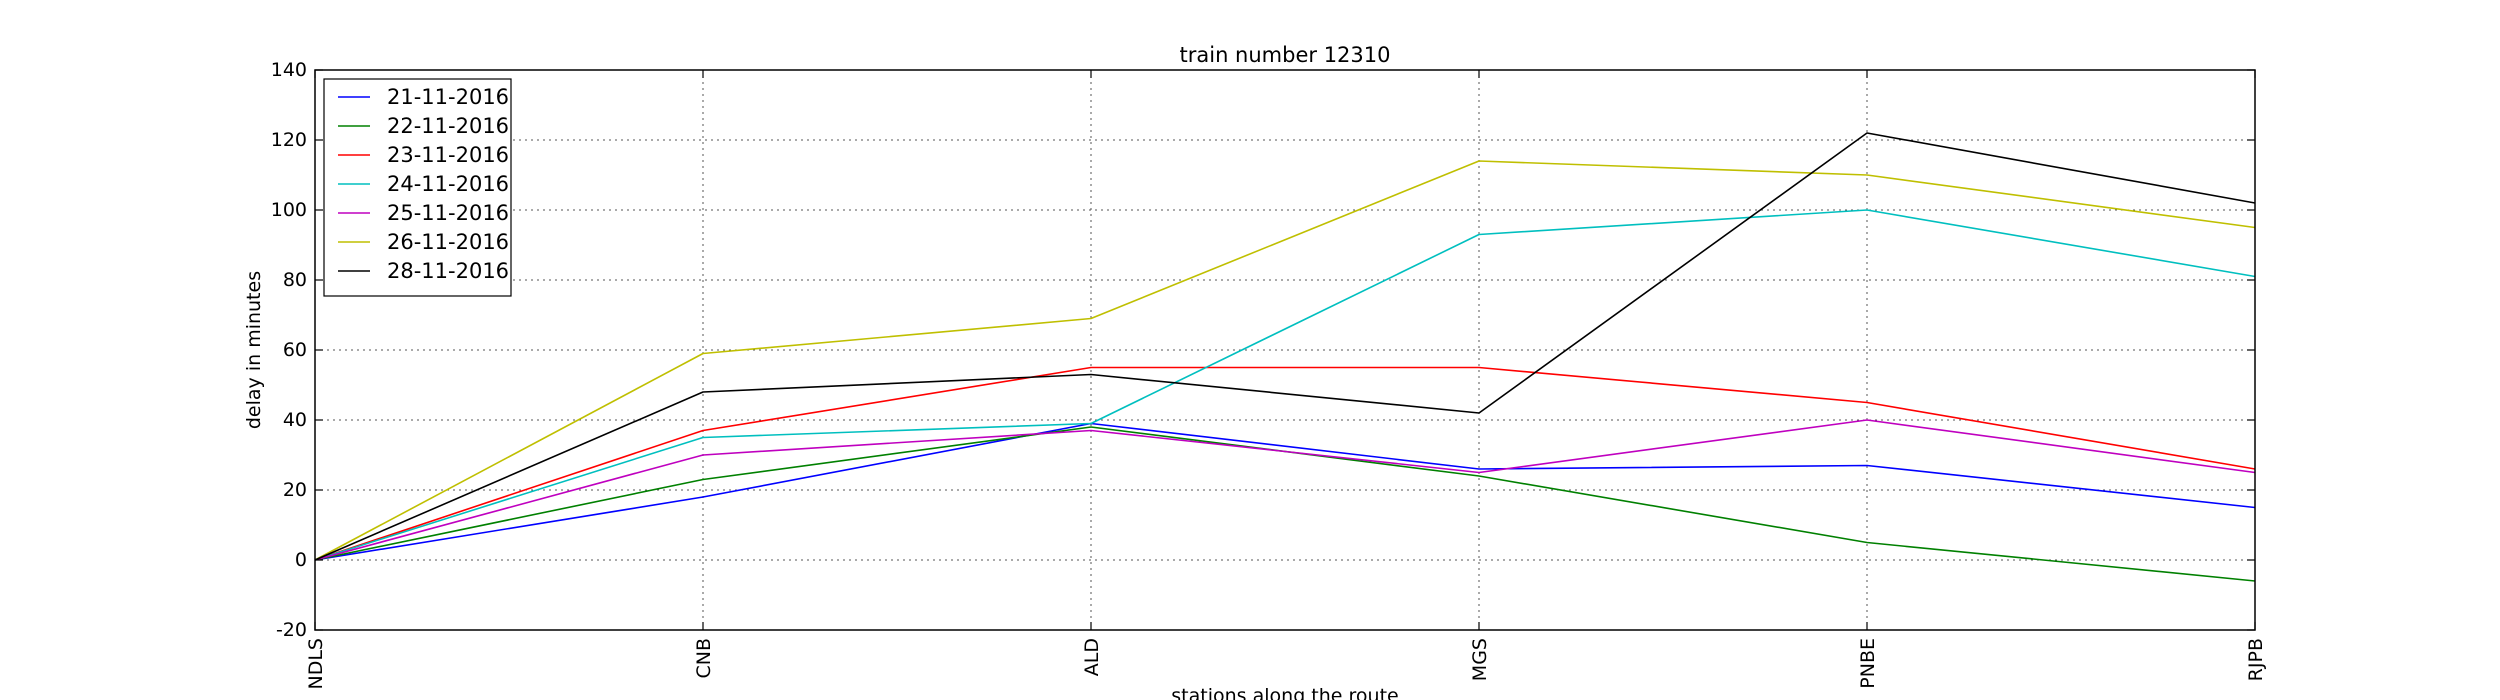 This screenshot has width=2500, height=700. Describe the element at coordinates (2256, 659) in the screenshot. I see `x-tick-label: RJPB` at that location.